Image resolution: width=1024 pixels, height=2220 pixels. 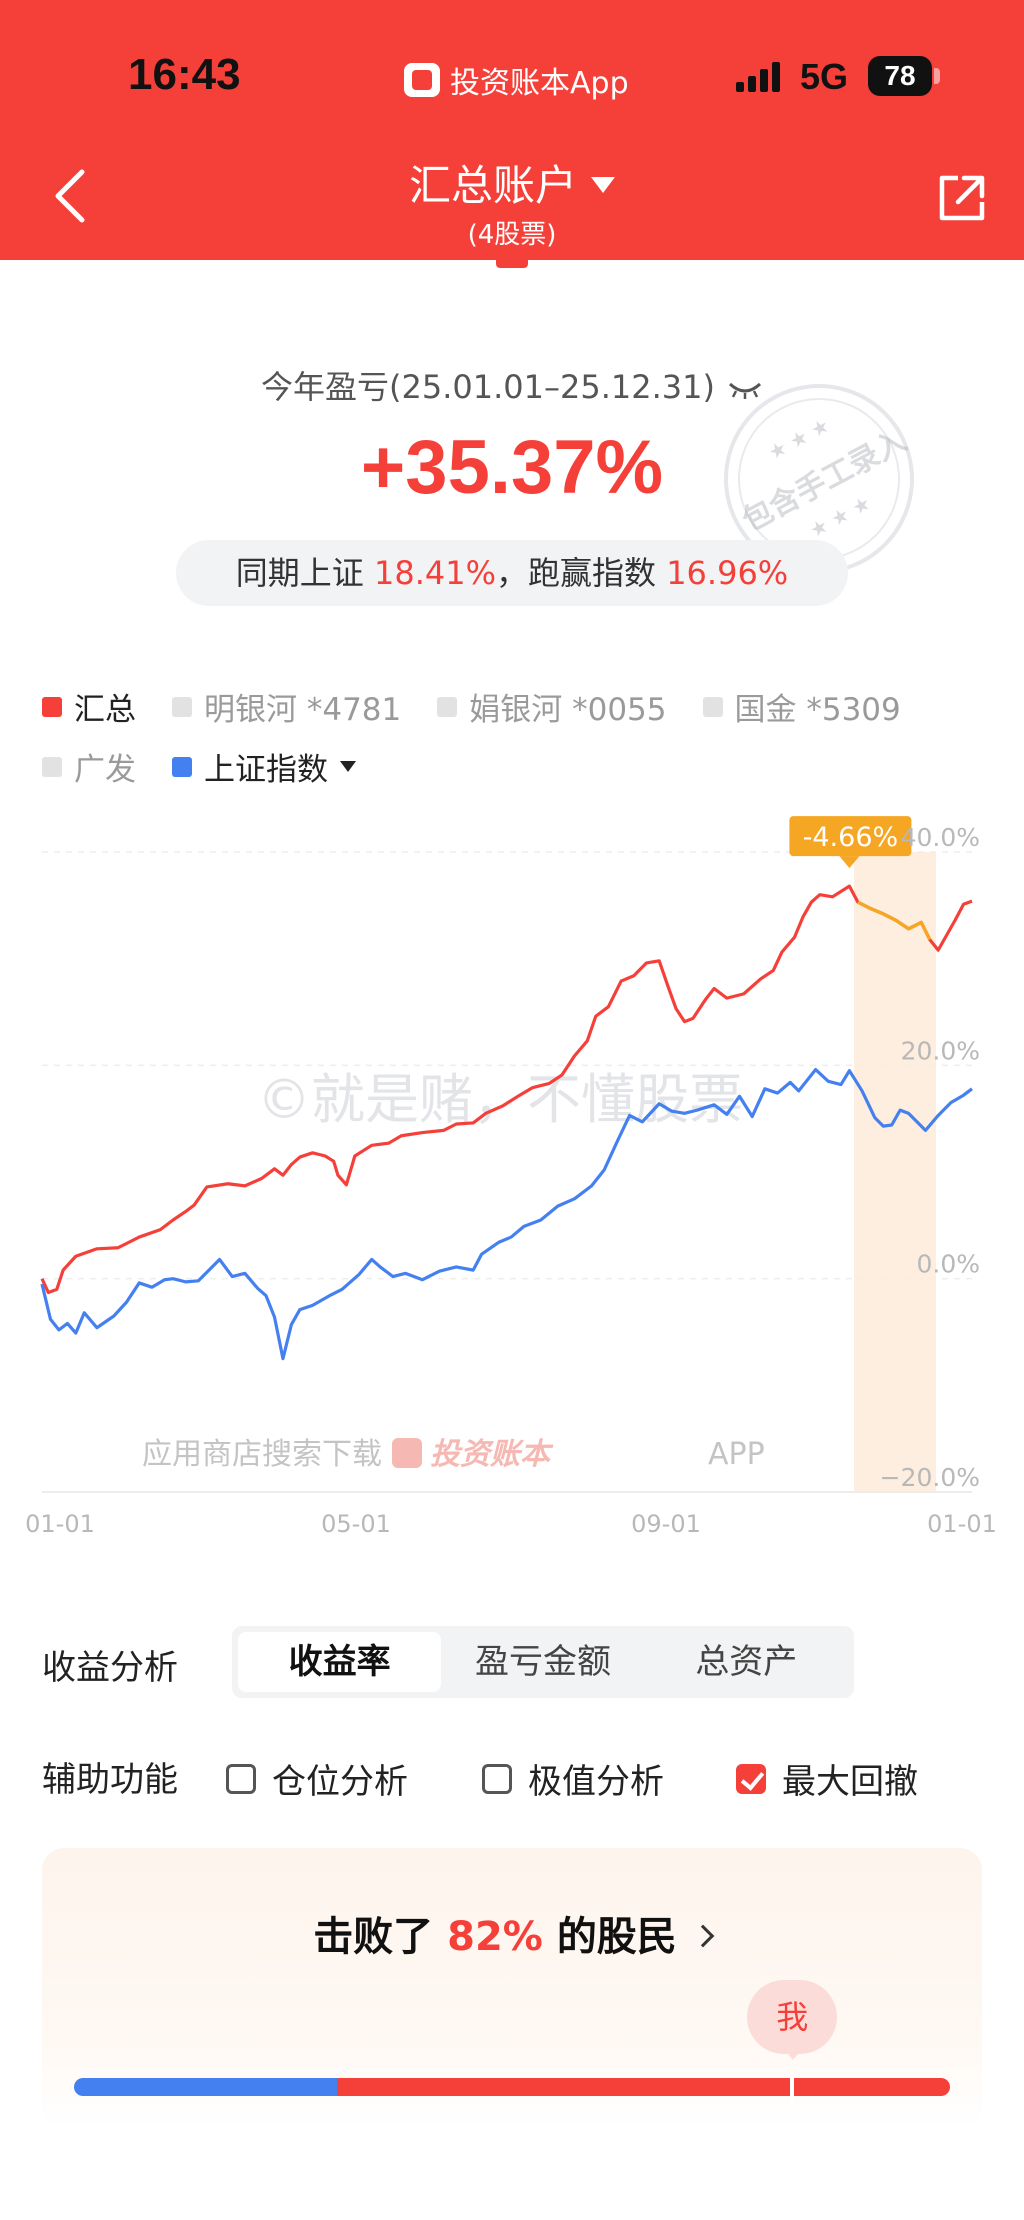 I want to click on status-app-return: 投资账本App, so click(x=516, y=80).